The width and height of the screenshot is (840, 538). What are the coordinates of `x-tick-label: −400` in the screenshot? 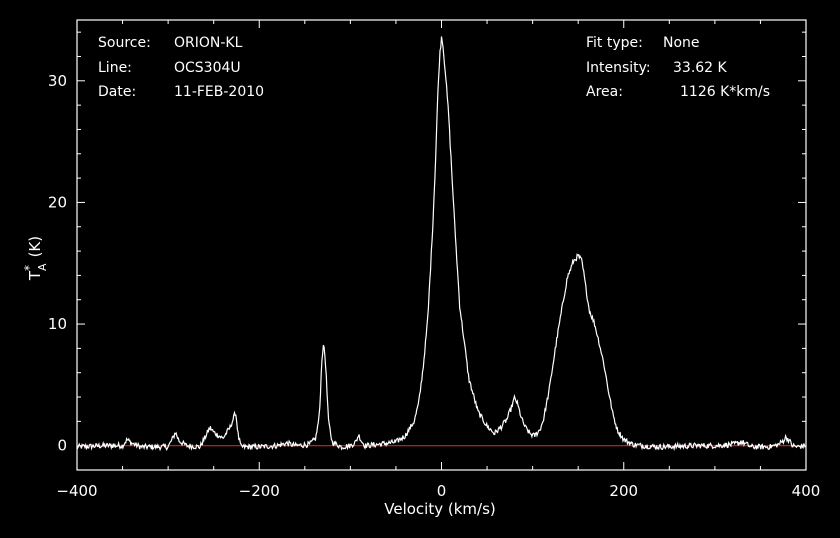 It's located at (76, 491).